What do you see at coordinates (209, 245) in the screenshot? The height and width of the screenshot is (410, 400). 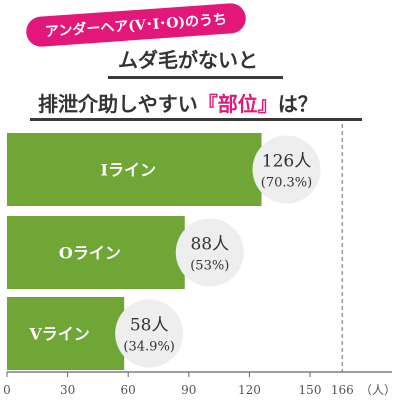 I see `count-label-2: 88人` at bounding box center [209, 245].